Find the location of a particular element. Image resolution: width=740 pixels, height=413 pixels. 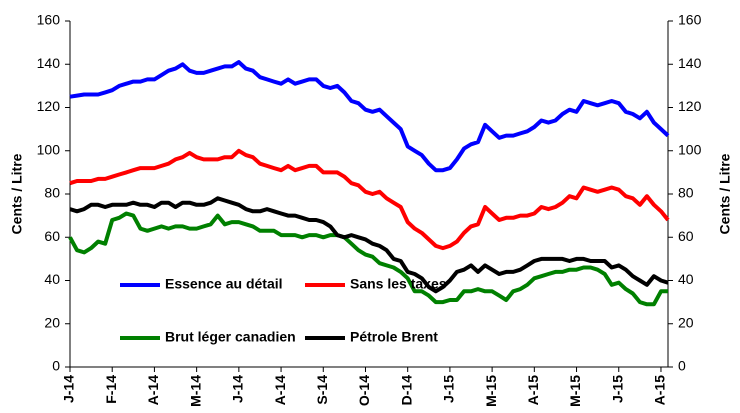

legend-label: Brut léger canadien is located at coordinates (230, 337).